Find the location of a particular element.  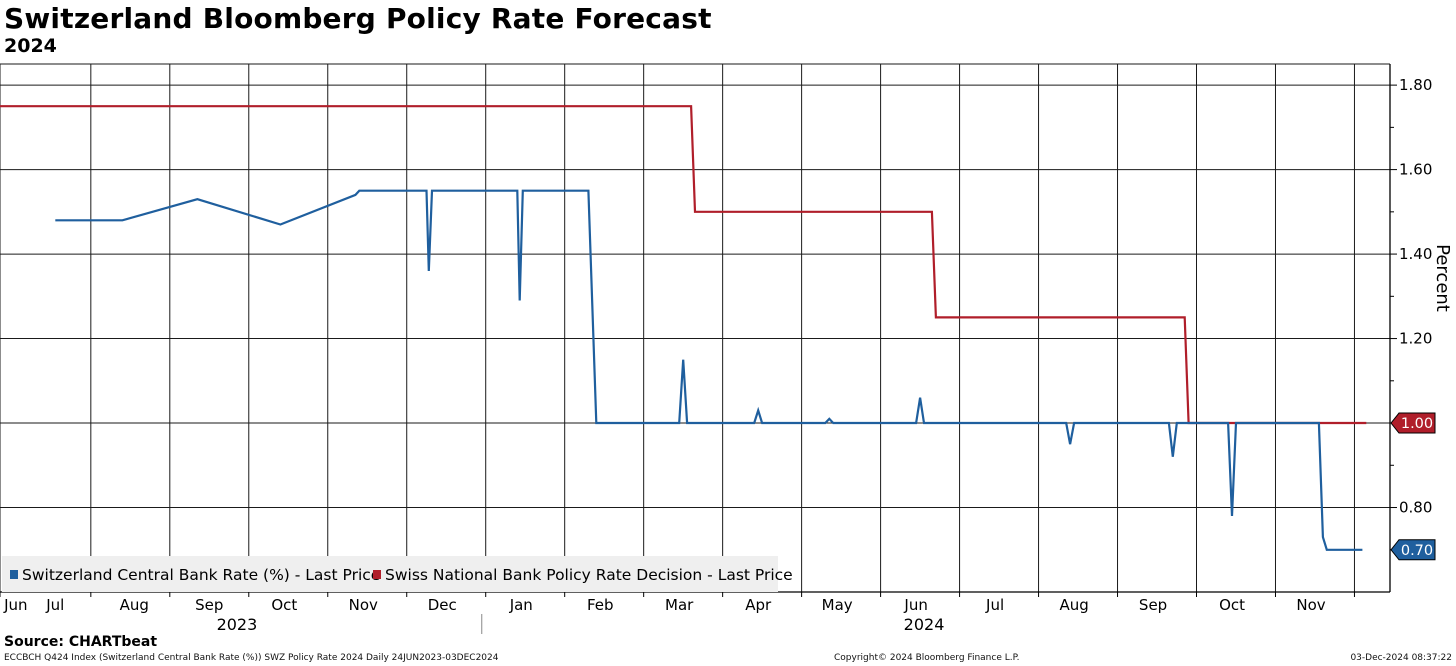

y-tick-label: 1.40 is located at coordinates (1415, 254).